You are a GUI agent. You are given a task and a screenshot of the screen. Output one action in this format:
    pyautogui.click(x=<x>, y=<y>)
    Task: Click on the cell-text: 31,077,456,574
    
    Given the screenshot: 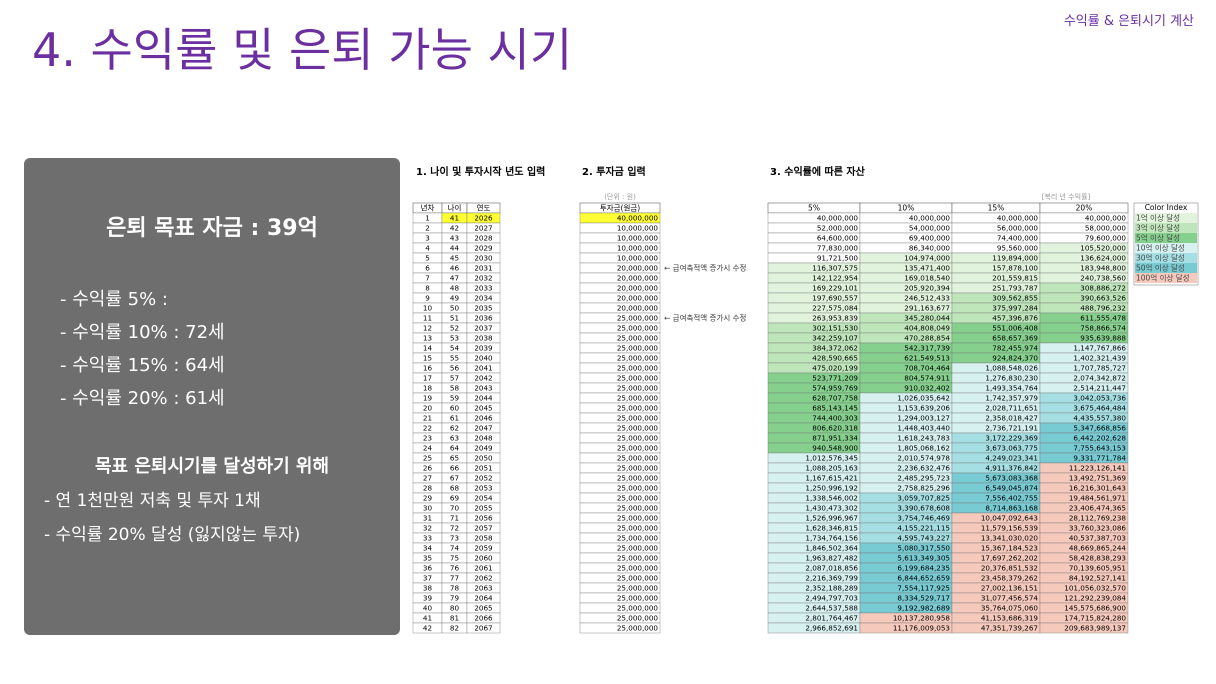 What is the action you would take?
    pyautogui.click(x=1010, y=598)
    